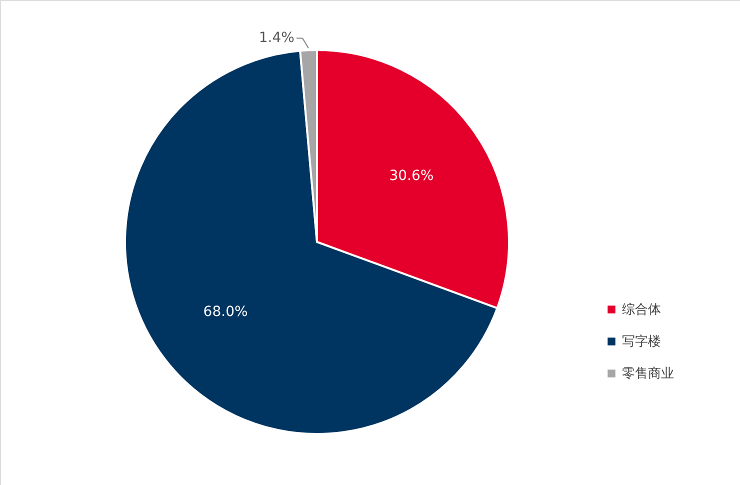 The image size is (740, 485). I want to click on legend-label: 零售商业, so click(648, 374).